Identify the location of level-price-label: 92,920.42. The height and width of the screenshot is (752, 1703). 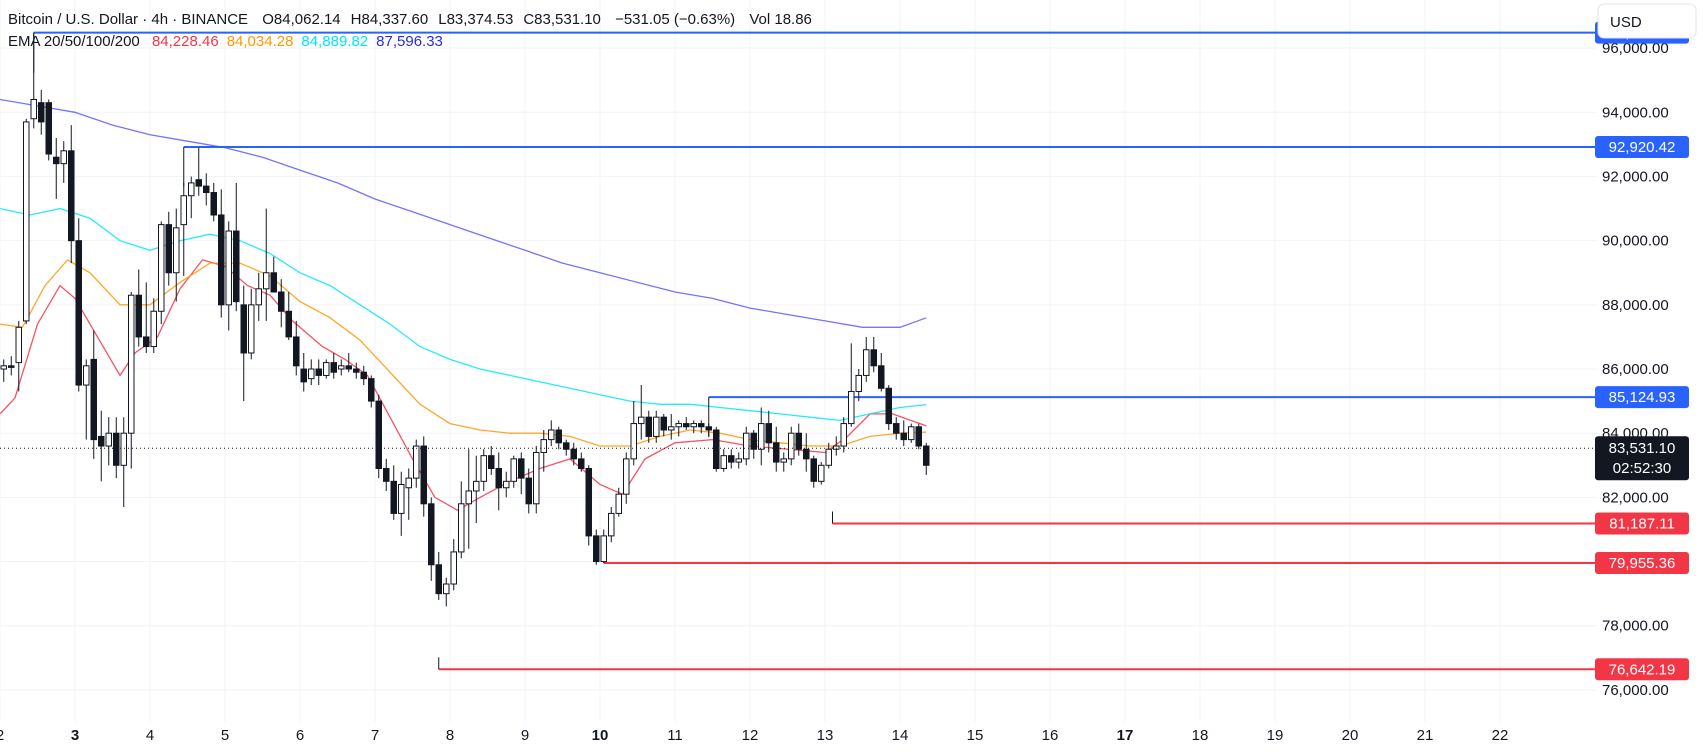
(1642, 146).